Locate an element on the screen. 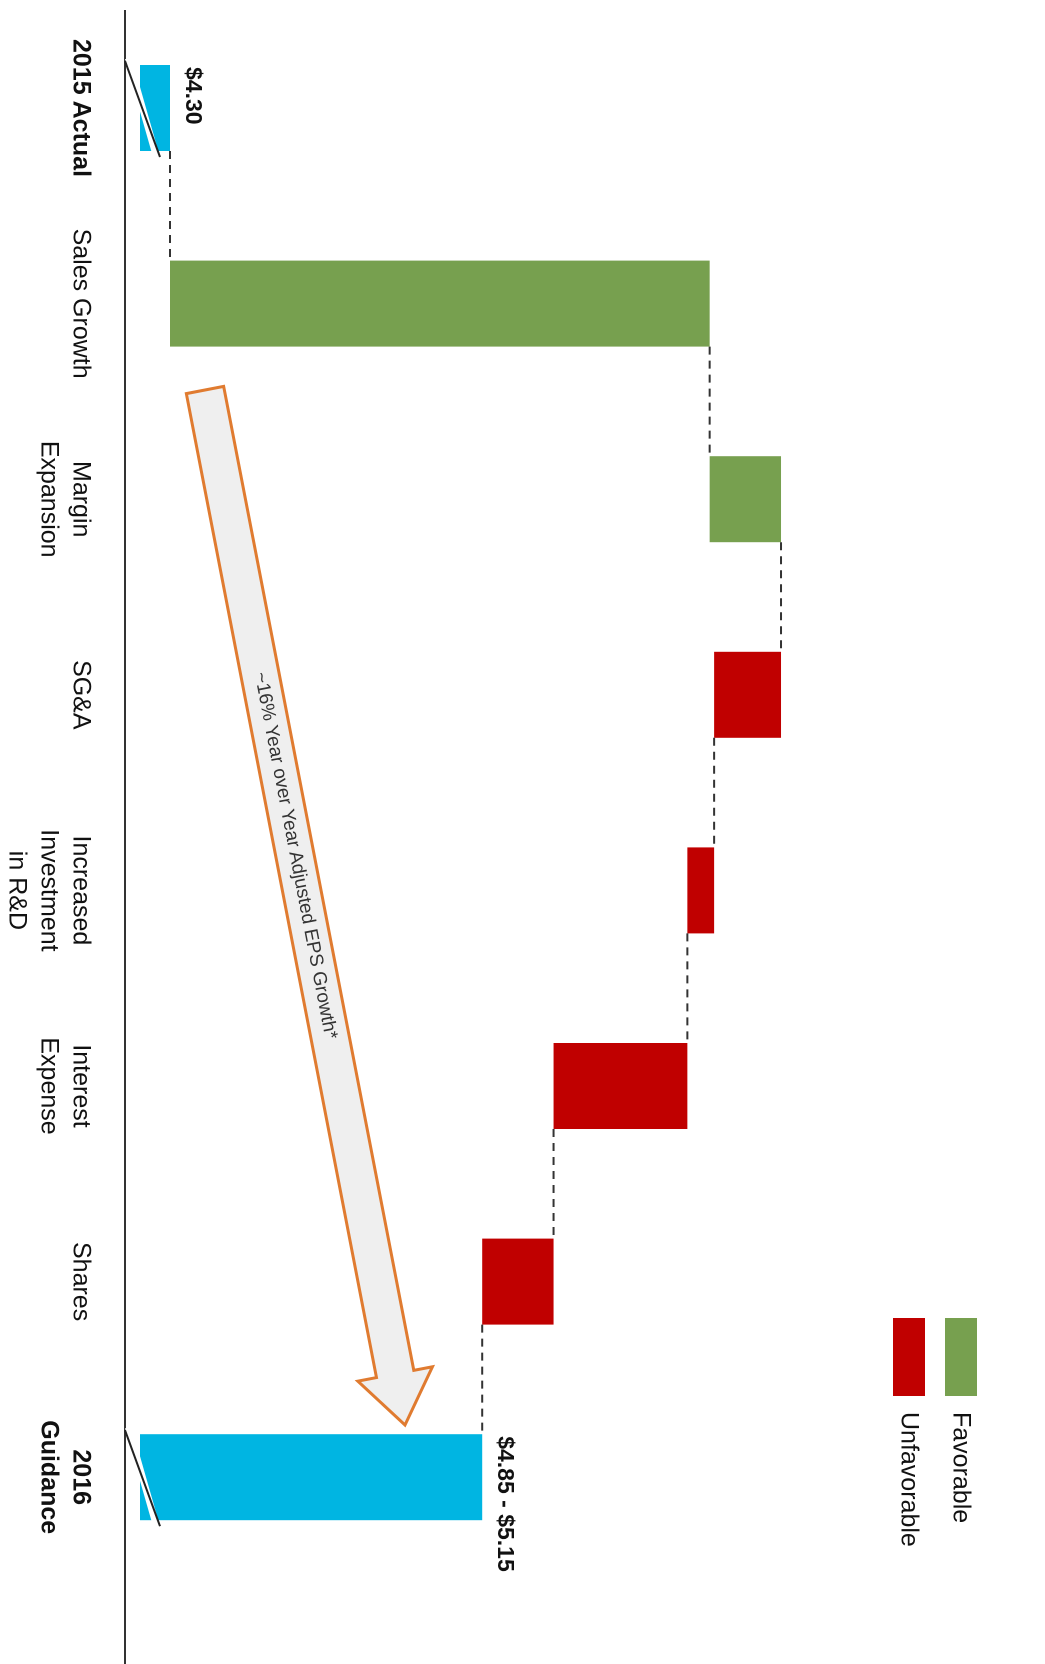 Image resolution: width=1045 pixels, height=1664 pixels. category-label: Increased is located at coordinates (81, 891).